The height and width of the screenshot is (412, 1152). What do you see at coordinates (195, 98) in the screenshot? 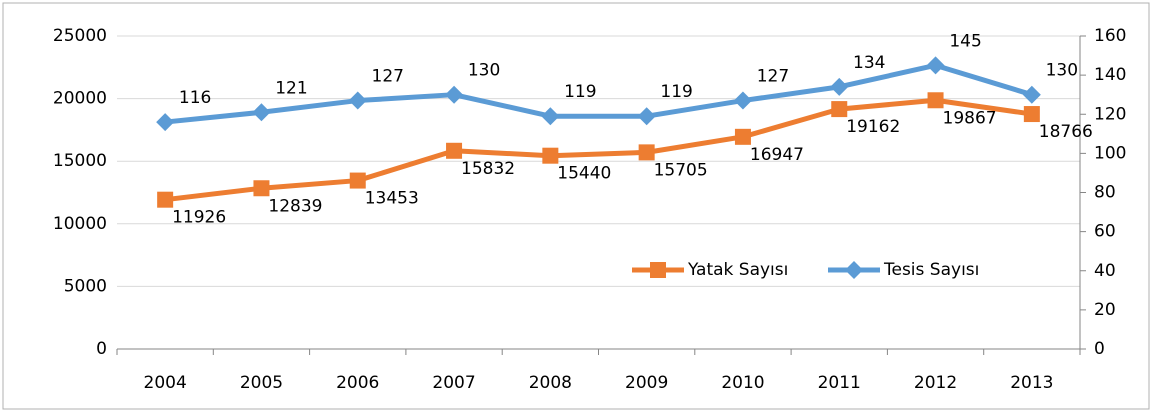
I see `data-label: 116` at bounding box center [195, 98].